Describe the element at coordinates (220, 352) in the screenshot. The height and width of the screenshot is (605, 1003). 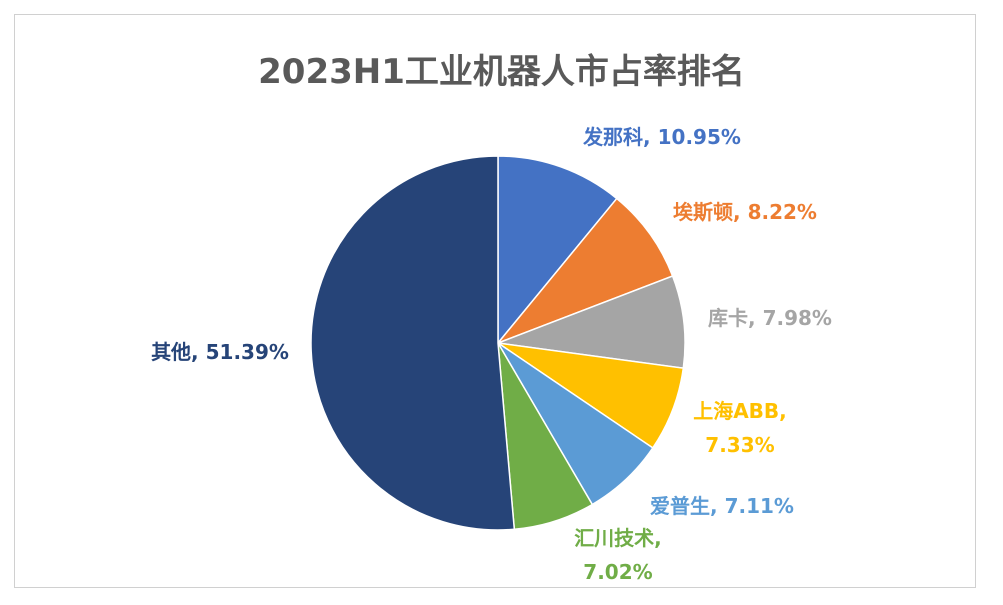
I see `data-label: 其他, 51.39%` at that location.